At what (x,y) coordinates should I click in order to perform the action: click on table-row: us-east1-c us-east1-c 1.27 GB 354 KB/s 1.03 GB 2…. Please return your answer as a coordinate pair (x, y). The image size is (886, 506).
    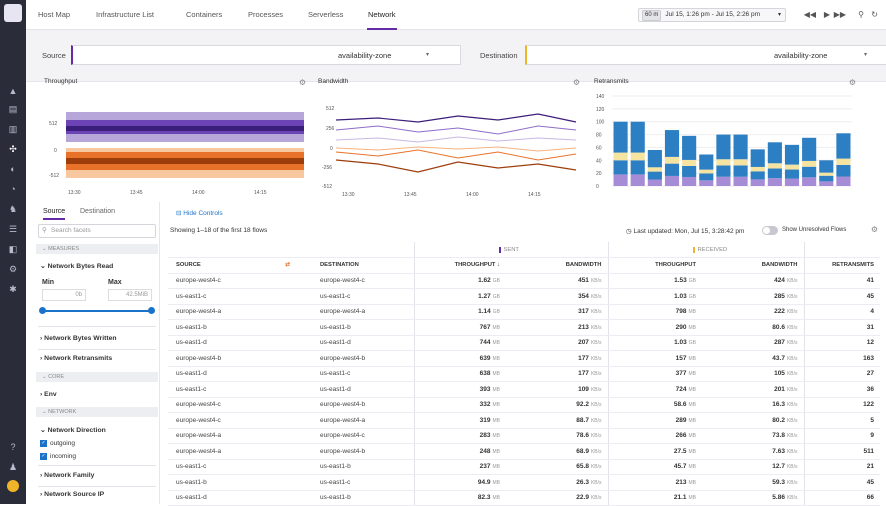
    Looking at the image, I should click on (524, 296).